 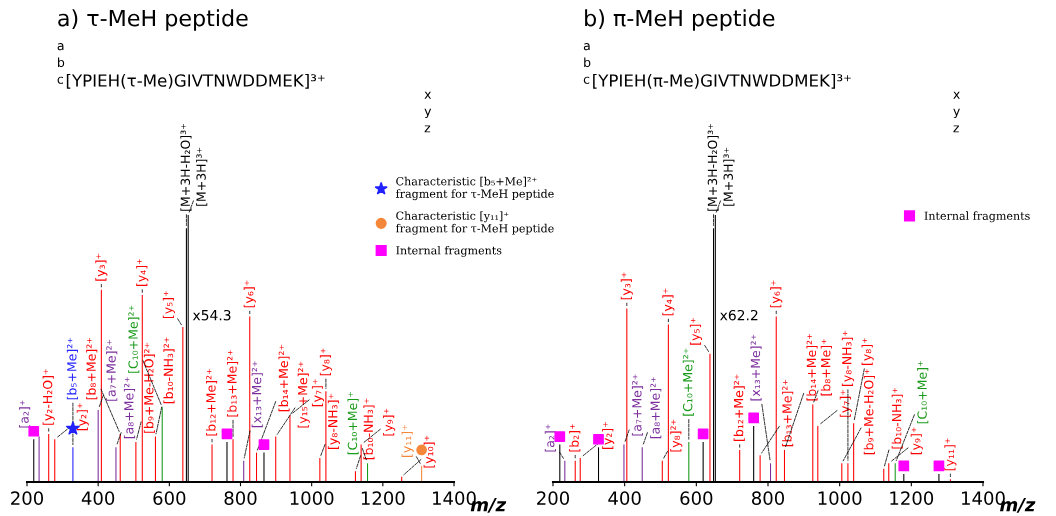 I want to click on annotation: x62.2, so click(x=739, y=315).